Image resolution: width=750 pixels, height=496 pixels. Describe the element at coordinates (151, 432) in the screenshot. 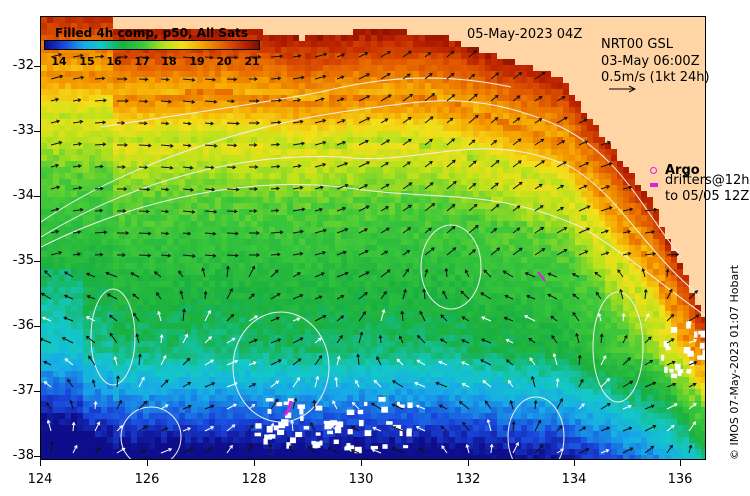

I see `eddy-contour` at that location.